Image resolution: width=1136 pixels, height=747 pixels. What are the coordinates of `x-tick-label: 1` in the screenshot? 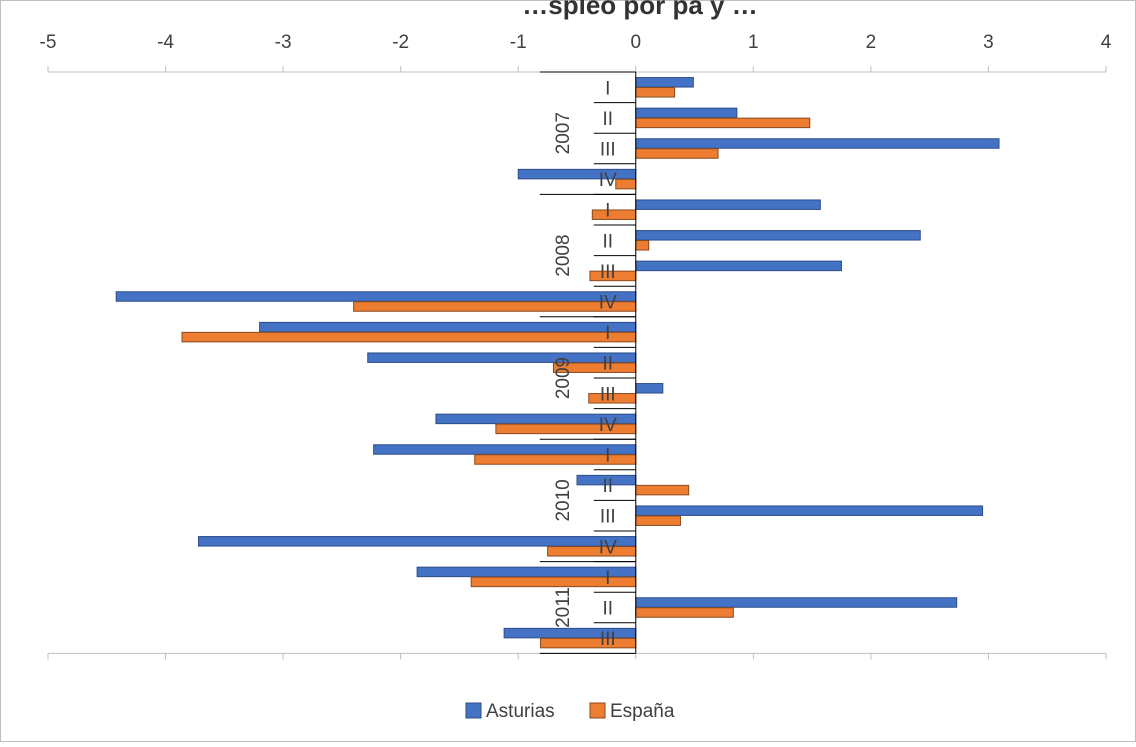 It's located at (753, 42).